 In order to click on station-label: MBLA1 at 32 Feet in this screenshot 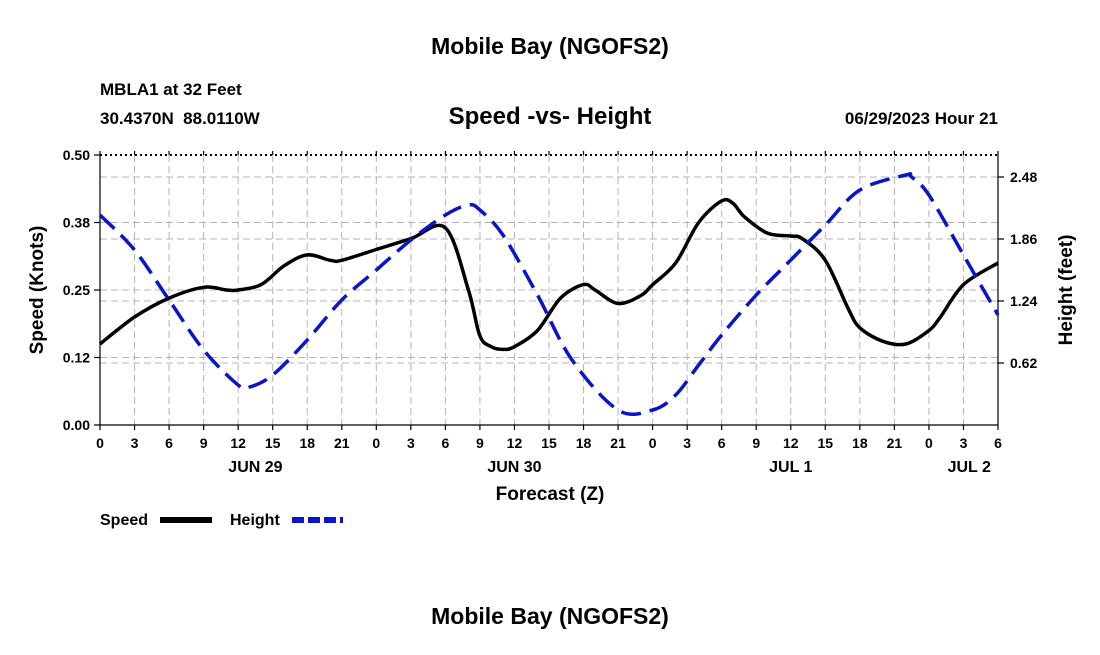, I will do `click(171, 89)`.